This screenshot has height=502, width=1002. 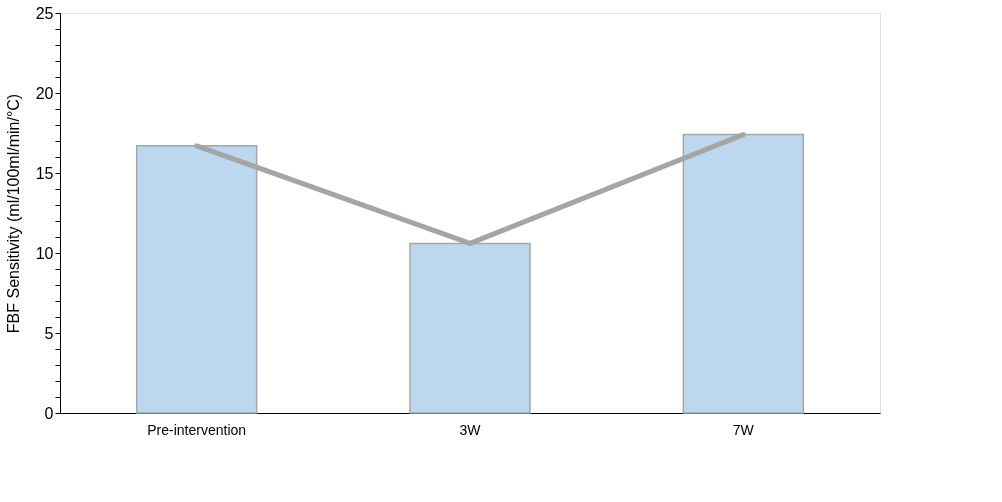 I want to click on x-tick-label: 7W, so click(x=743, y=429).